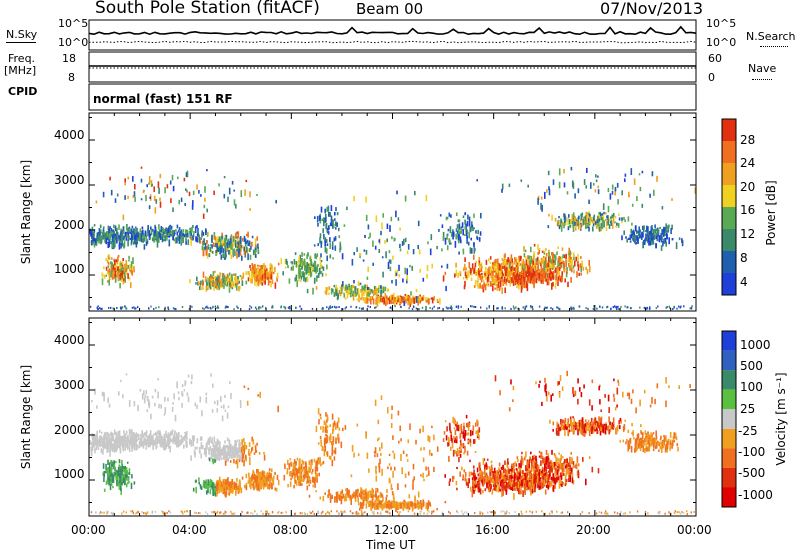  Describe the element at coordinates (392, 42) in the screenshot. I see `noise-search-line` at that location.